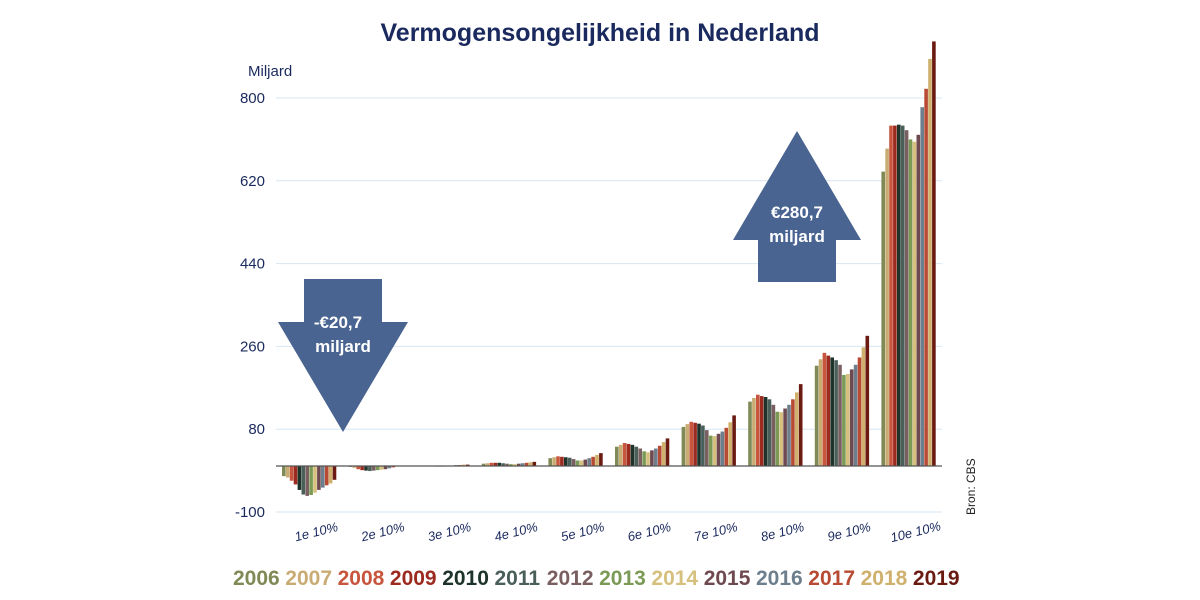 This screenshot has width=1200, height=600. What do you see at coordinates (256, 578) in the screenshot?
I see `legend-entry: 2006` at bounding box center [256, 578].